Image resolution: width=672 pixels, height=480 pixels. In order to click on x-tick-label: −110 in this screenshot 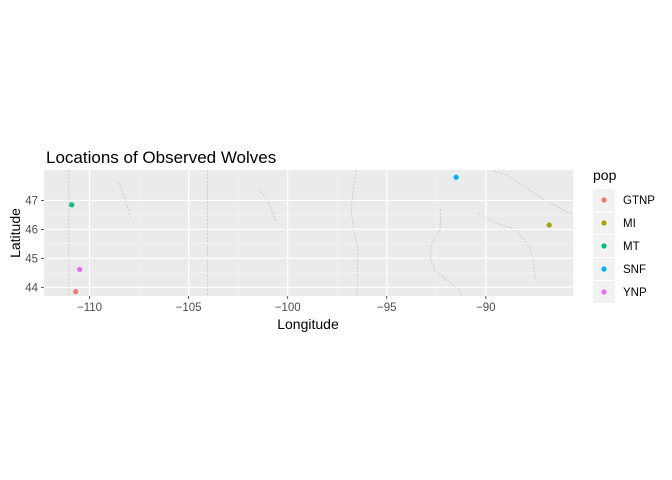, I will do `click(89, 308)`.